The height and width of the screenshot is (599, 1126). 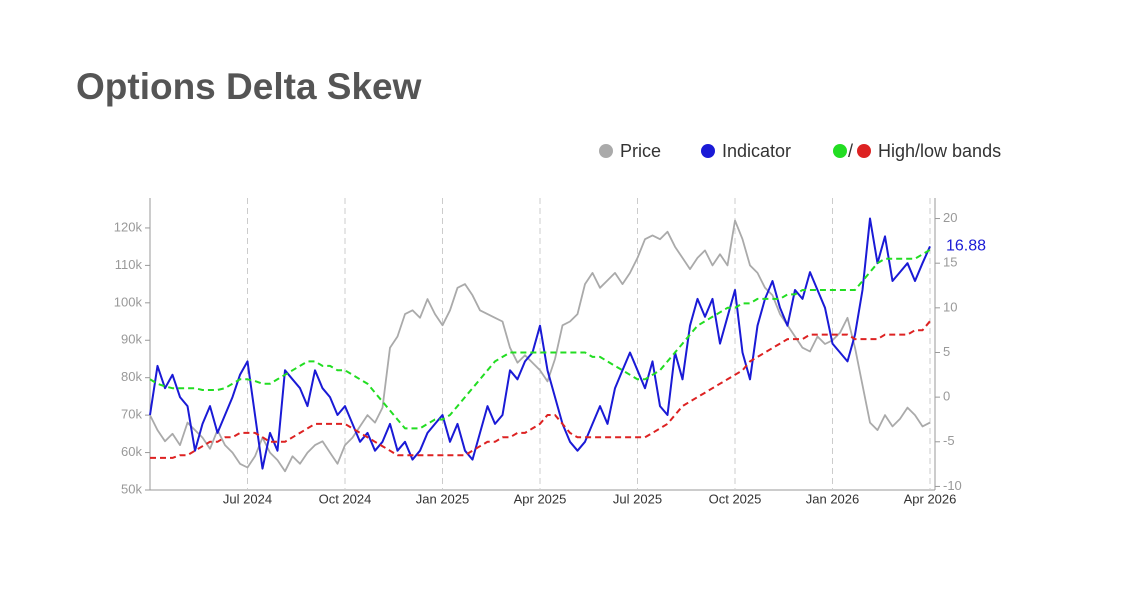 What do you see at coordinates (952, 485) in the screenshot?
I see `y2-tick-label: -10` at bounding box center [952, 485].